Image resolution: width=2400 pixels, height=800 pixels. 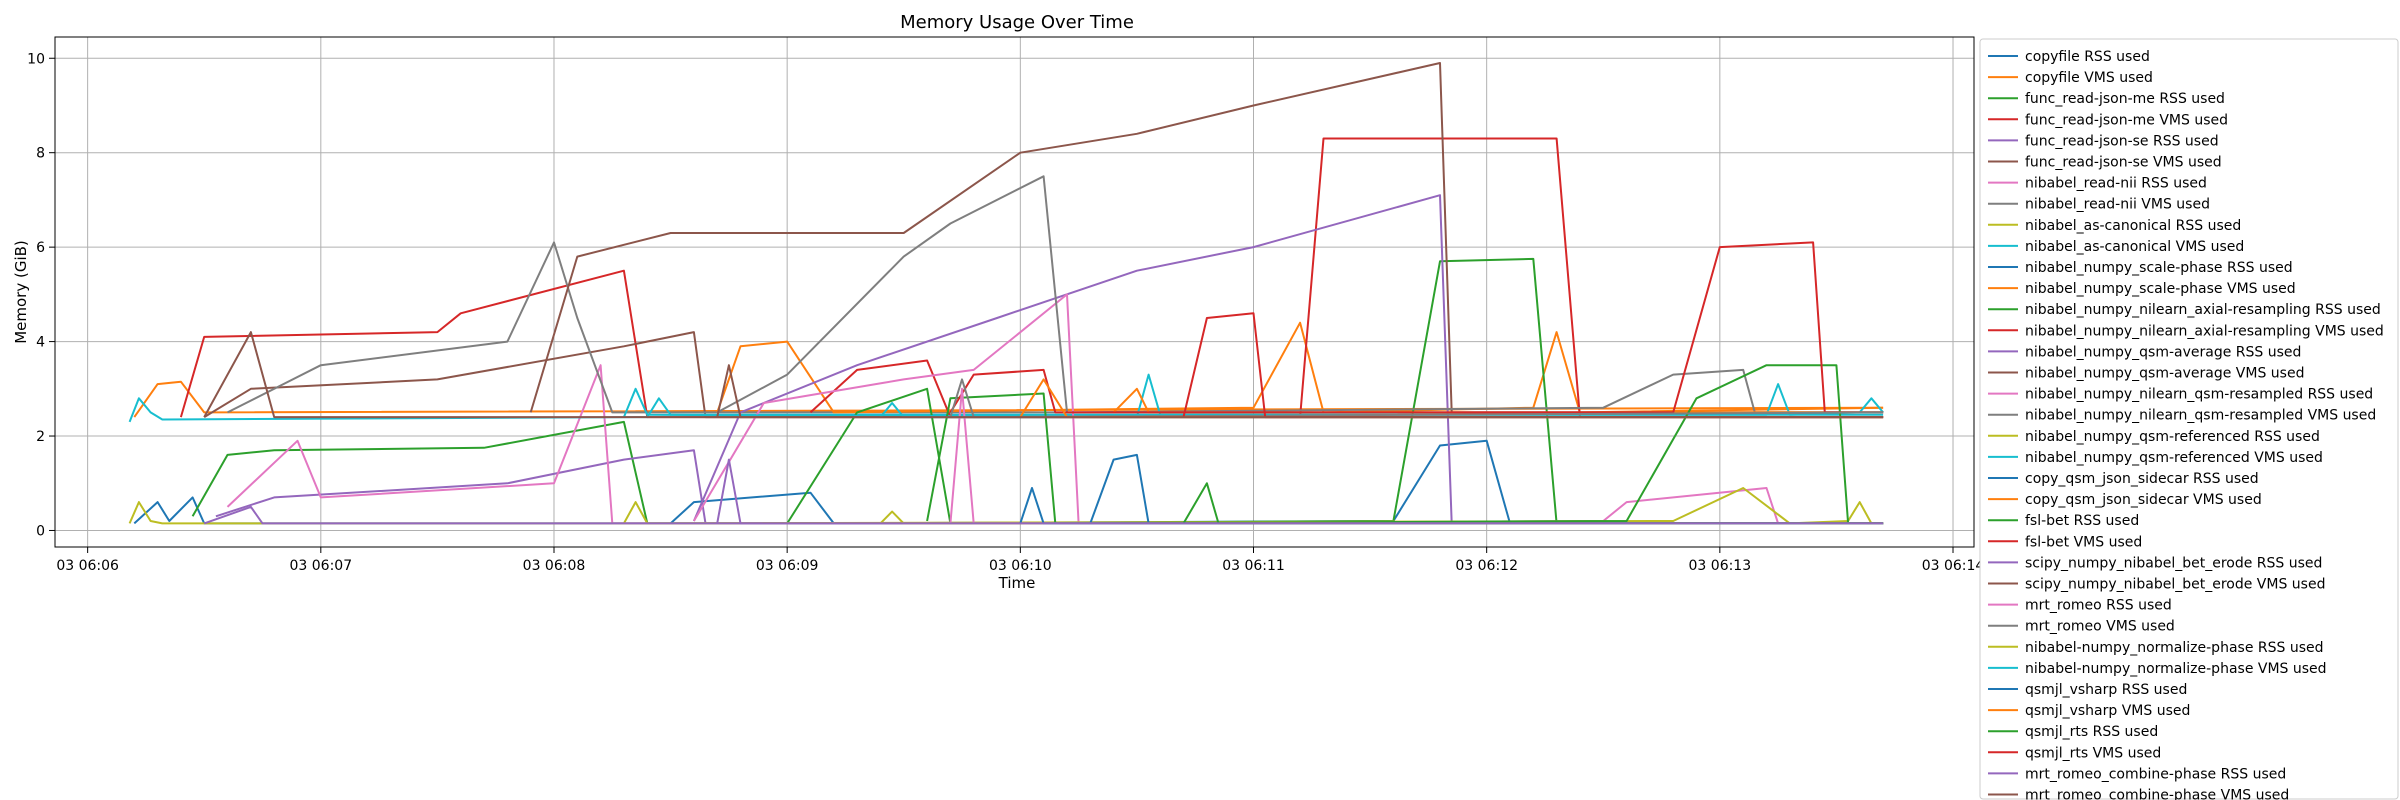 I want to click on legend-label: func_read-json-se RSS used, so click(x=2122, y=141).